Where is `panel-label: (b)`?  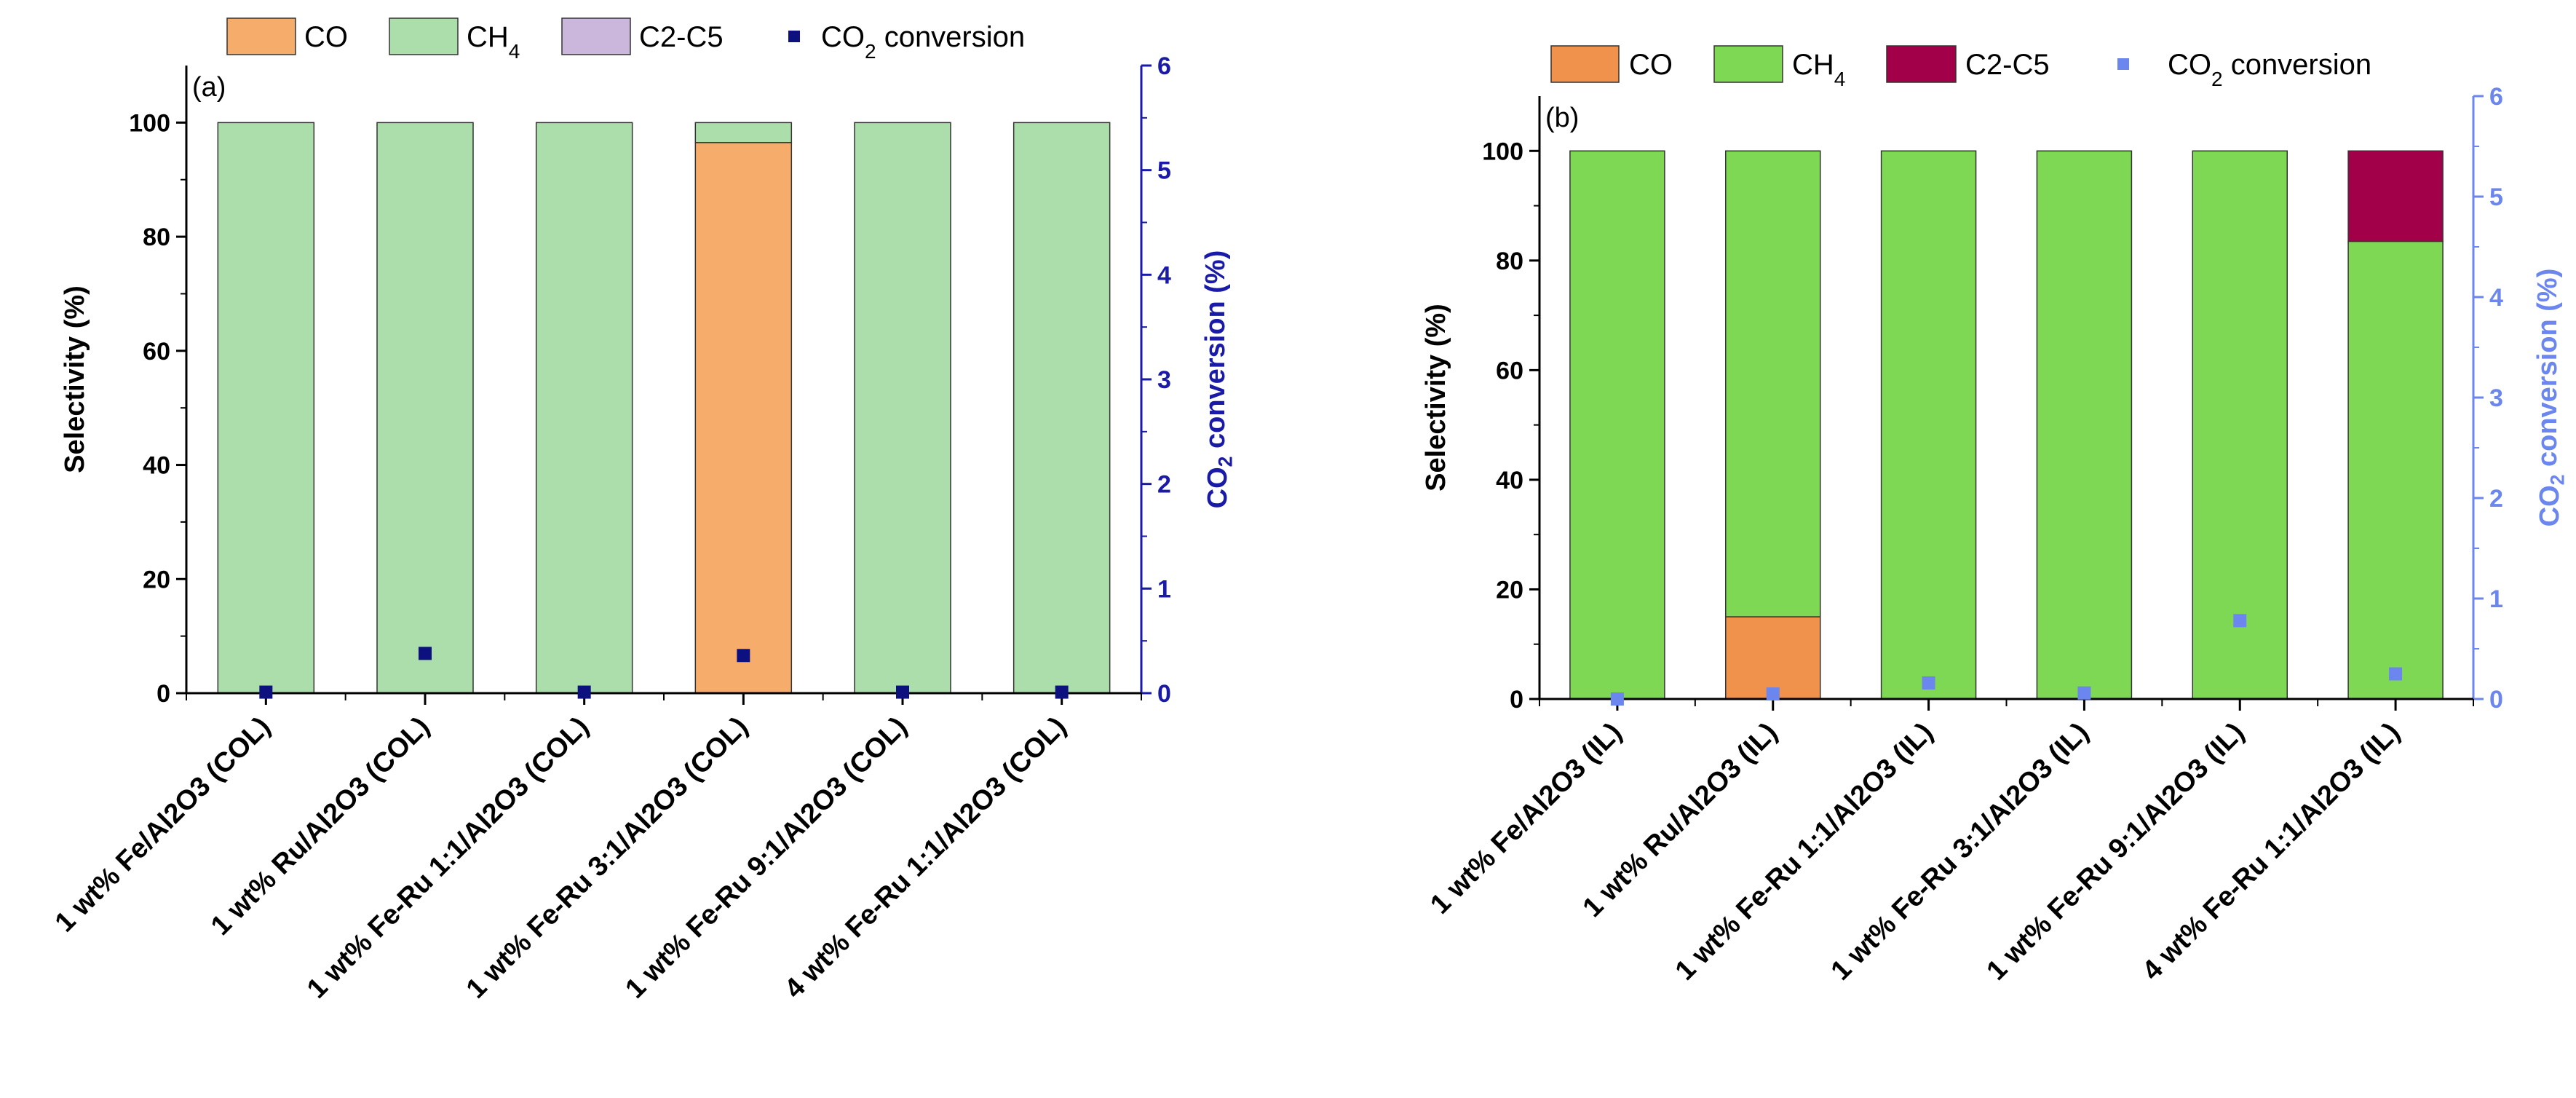 panel-label: (b) is located at coordinates (1562, 118).